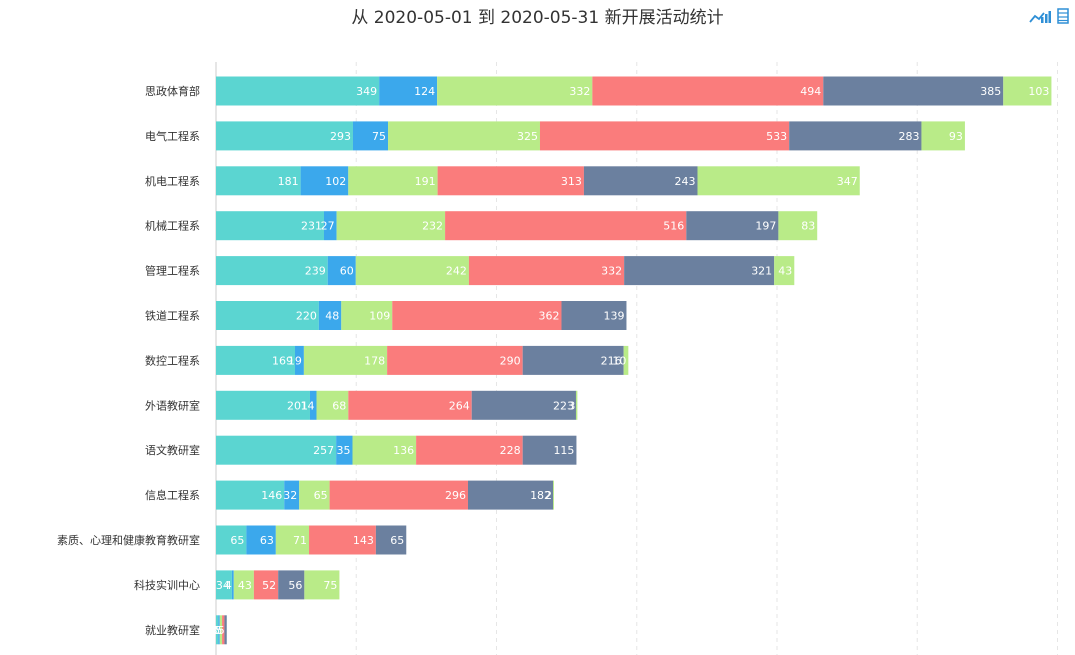  I want to click on y-tick-label: 素质、心理和健康教育教研室, so click(128, 540).